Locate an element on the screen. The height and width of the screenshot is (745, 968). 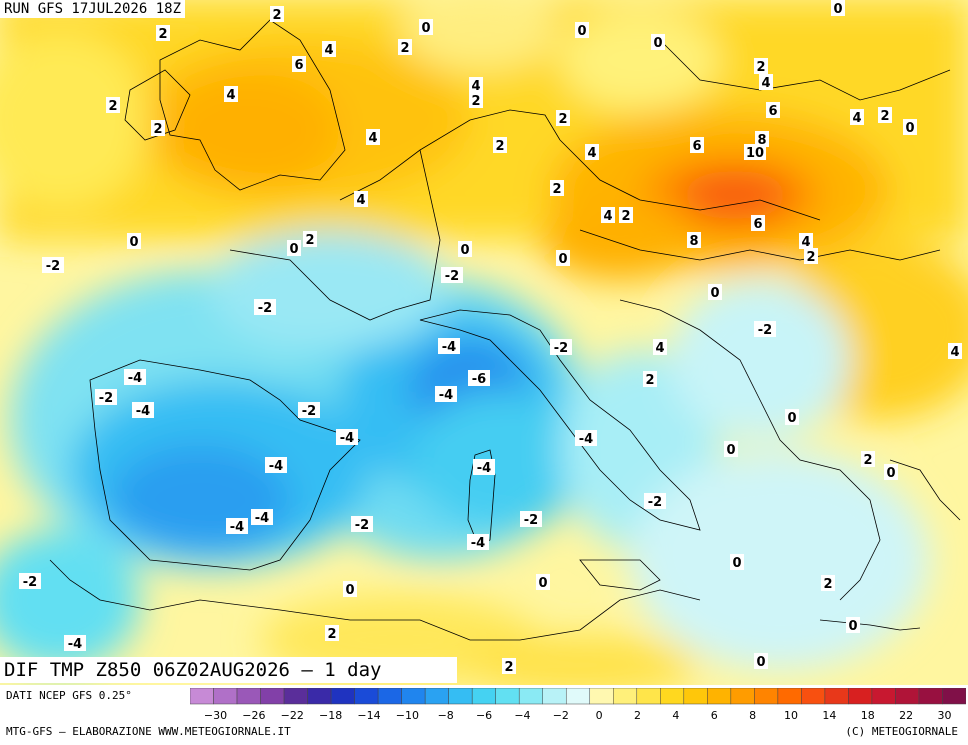
value-label: 8 is located at coordinates (761, 140).